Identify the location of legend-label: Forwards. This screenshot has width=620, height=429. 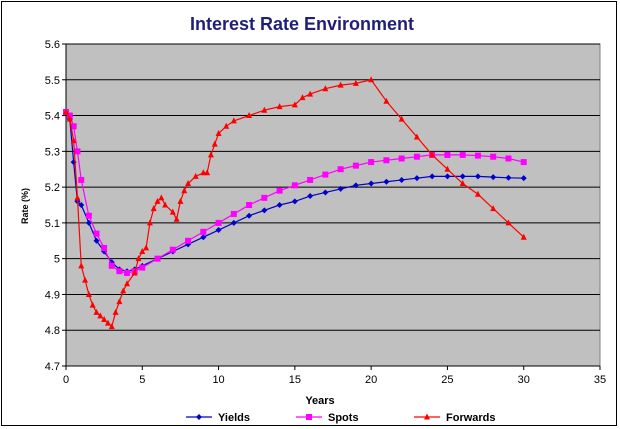
(471, 418).